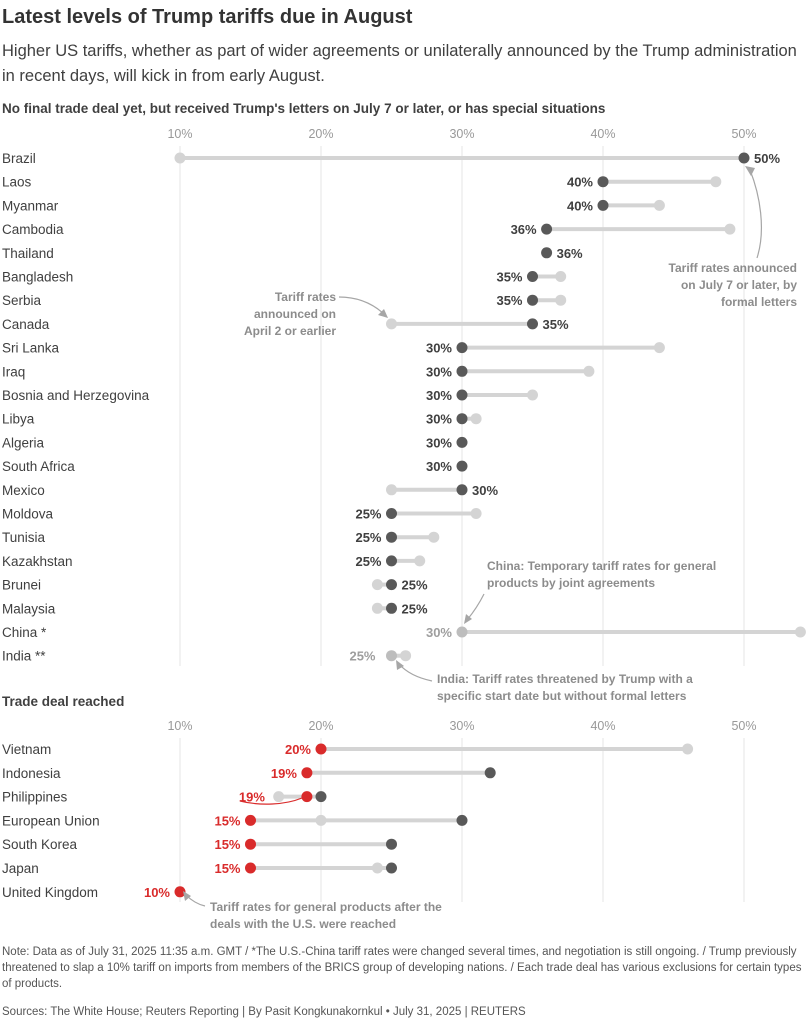 The image size is (810, 1024). What do you see at coordinates (37, 277) in the screenshot?
I see `country-label-bangladesh: Bangladesh` at bounding box center [37, 277].